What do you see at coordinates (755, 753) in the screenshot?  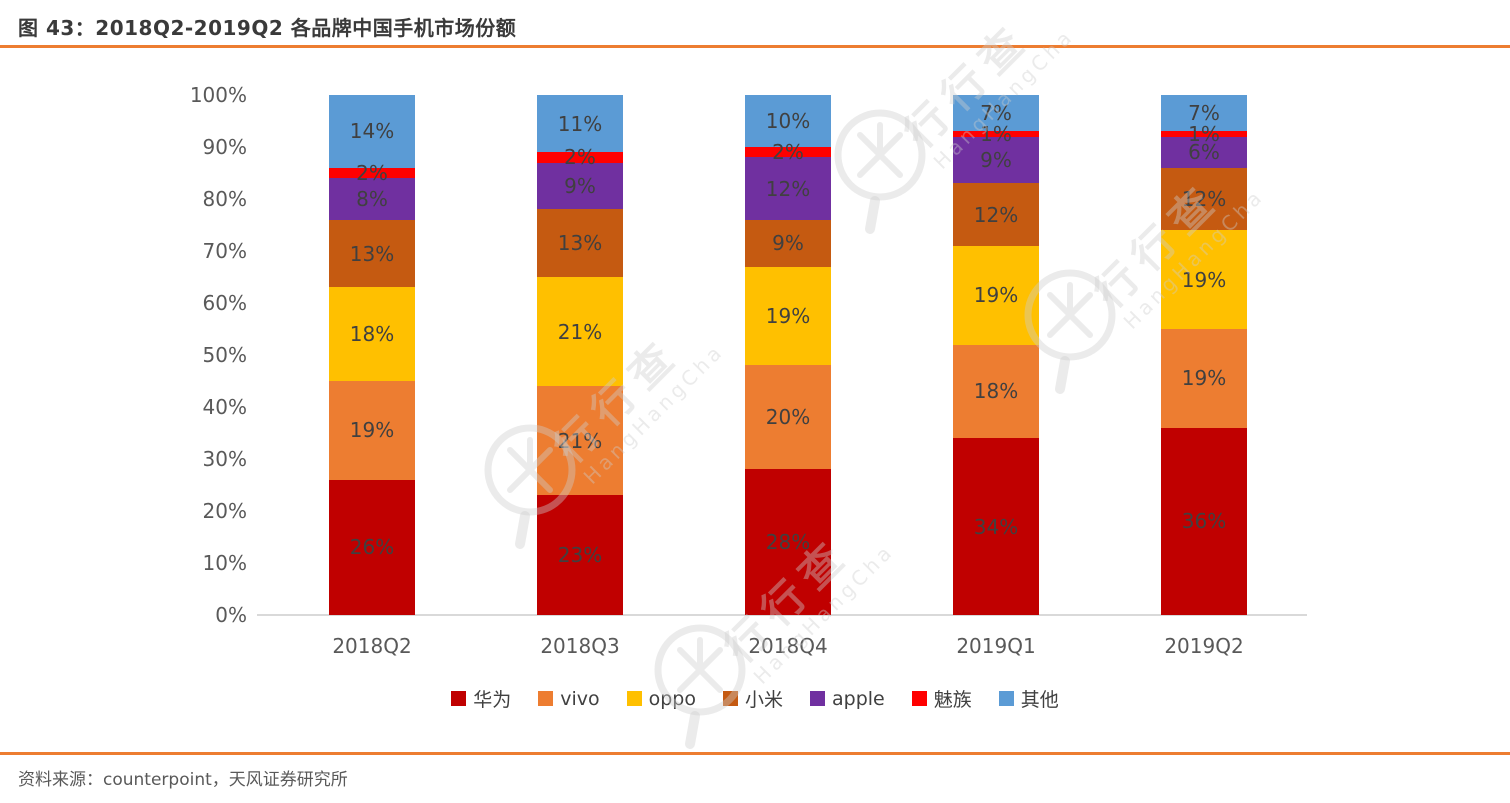 I see `footer-divider-rule` at bounding box center [755, 753].